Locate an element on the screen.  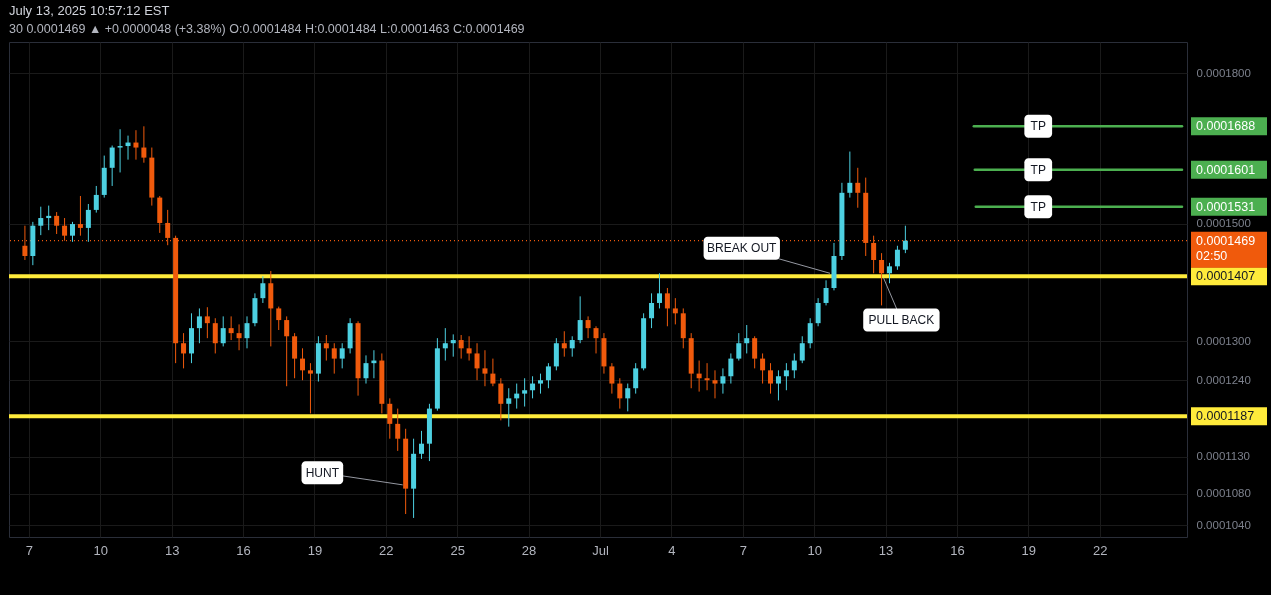
chart-title: July 13, 2025 10:57:12 EST is located at coordinates (89, 10).